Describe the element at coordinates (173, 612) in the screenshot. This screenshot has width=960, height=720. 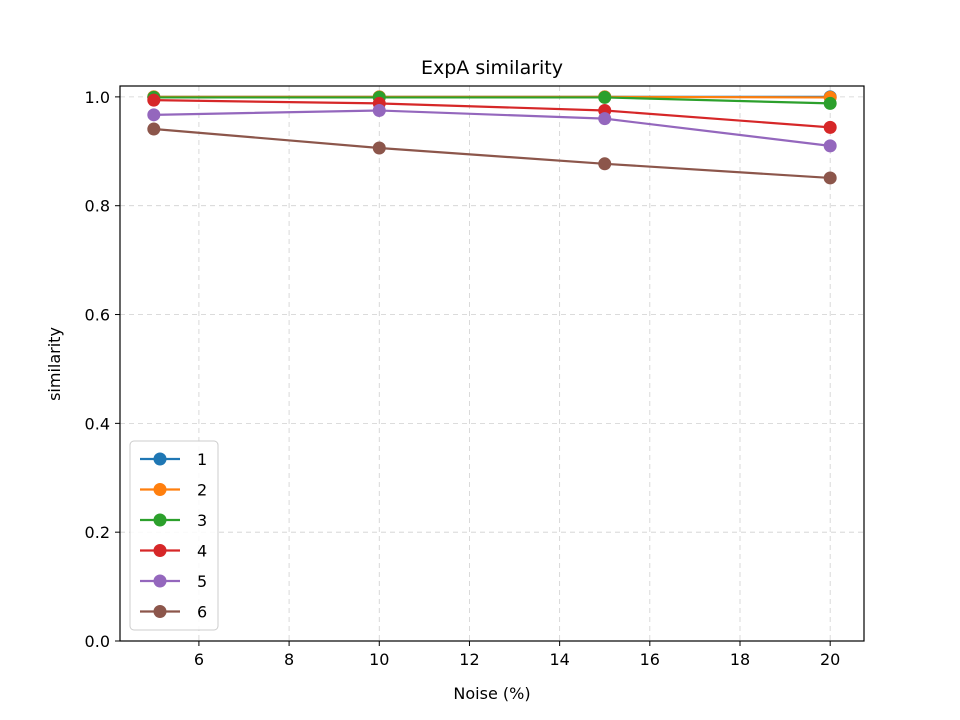
I see `legend-item: 6` at that location.